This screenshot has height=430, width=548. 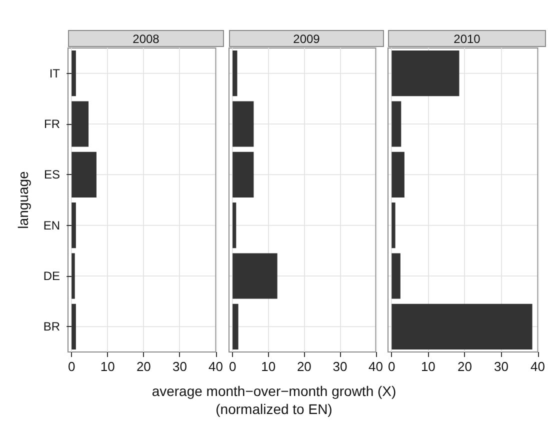 I want to click on y-tick-label: EN, so click(x=51, y=225).